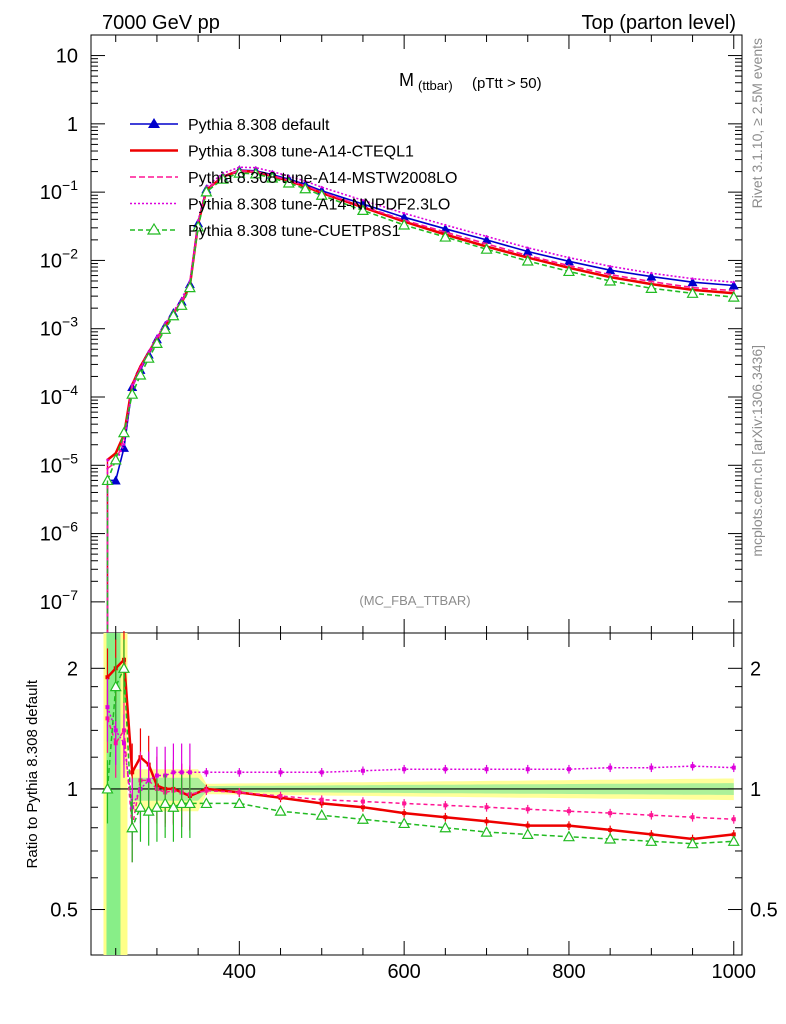 The image size is (786, 1024). I want to click on legend-label: Pythia 8.308 default, so click(259, 125).